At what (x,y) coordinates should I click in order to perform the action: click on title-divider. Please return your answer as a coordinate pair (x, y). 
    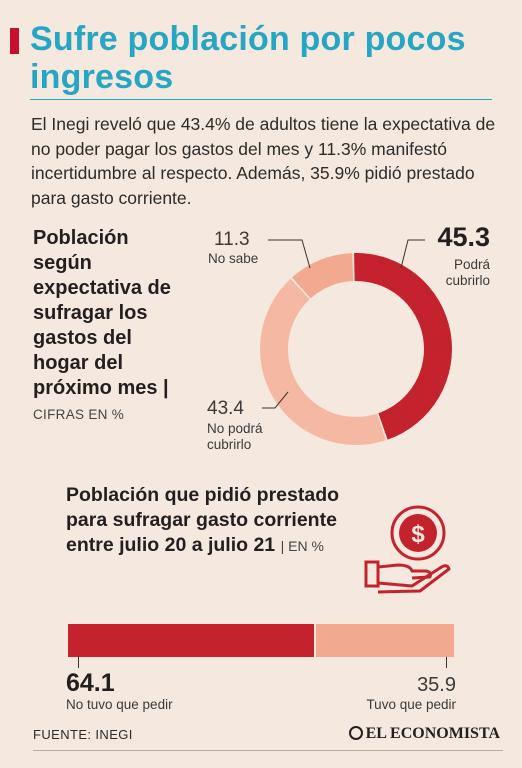
    Looking at the image, I should click on (261, 99).